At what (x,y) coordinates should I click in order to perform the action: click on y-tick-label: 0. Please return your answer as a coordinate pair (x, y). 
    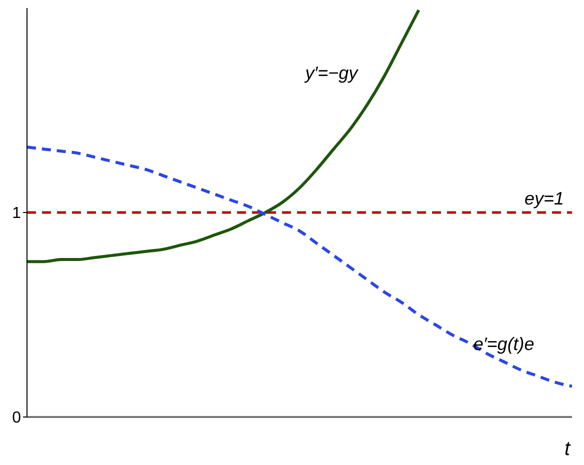
    Looking at the image, I should click on (17, 418).